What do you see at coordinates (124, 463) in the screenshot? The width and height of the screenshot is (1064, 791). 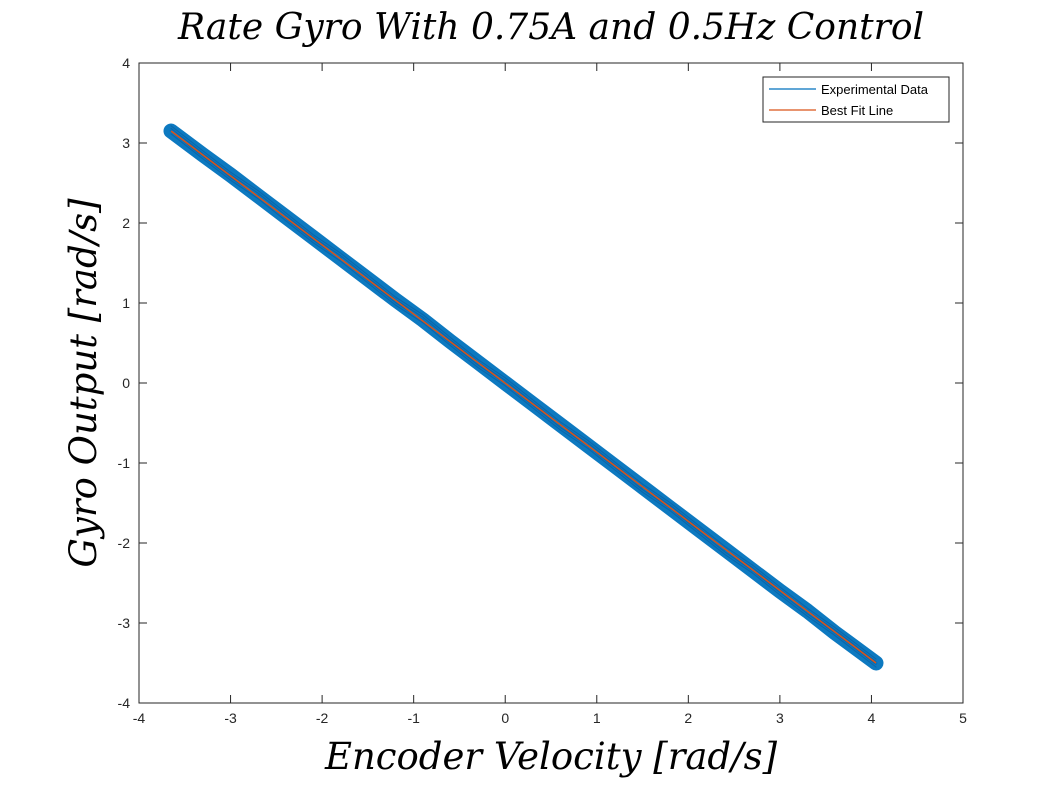 I see `y-tick-label: -1` at bounding box center [124, 463].